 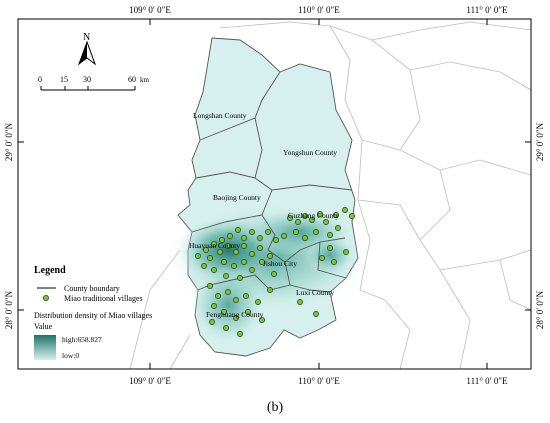 What do you see at coordinates (540, 309) in the screenshot?
I see `right-tick-label: 28° 0′ 0″N` at bounding box center [540, 309].